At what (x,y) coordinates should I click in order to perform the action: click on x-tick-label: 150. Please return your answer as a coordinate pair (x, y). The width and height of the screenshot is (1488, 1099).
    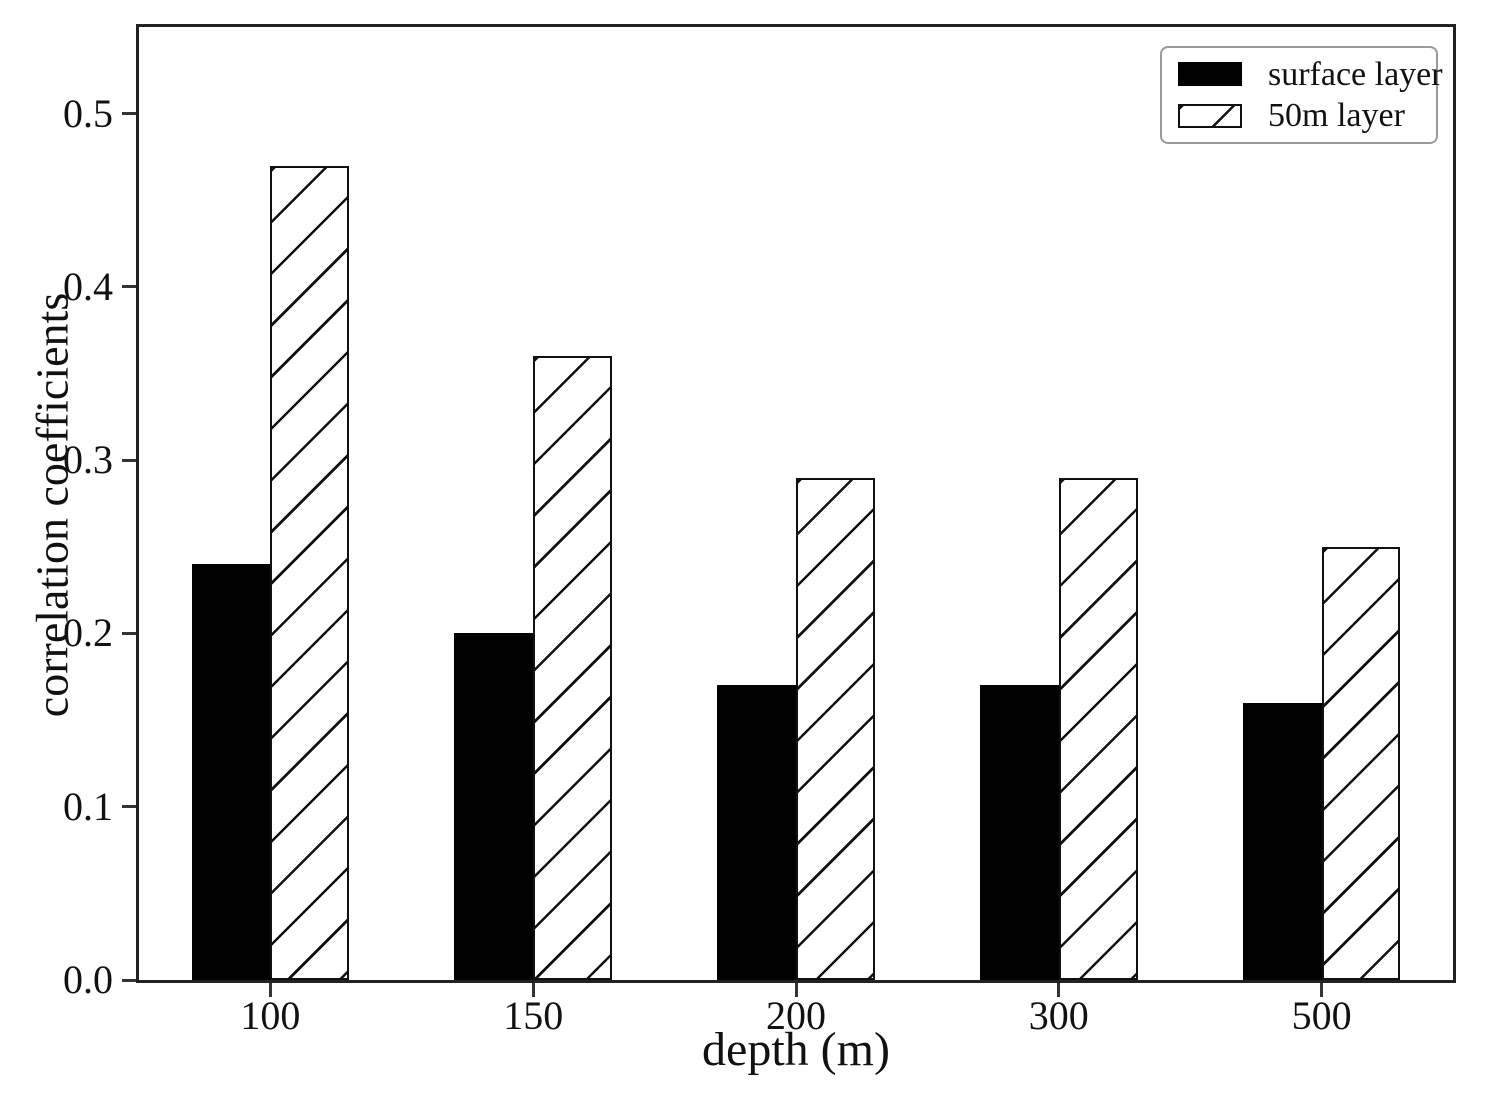
    Looking at the image, I should click on (533, 1015).